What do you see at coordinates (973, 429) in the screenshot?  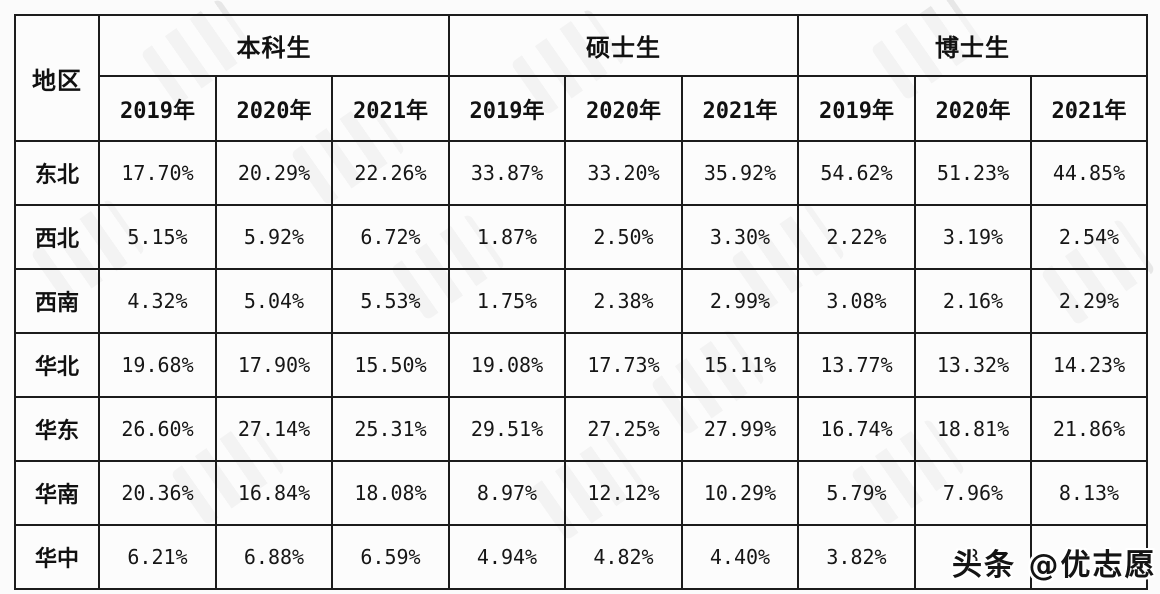 I see `table-cell: 18.81%` at bounding box center [973, 429].